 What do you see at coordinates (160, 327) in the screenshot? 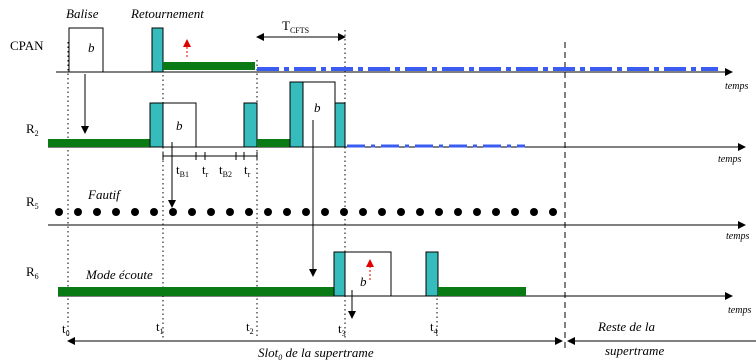
I see `time-label-t1: t1` at bounding box center [160, 327].